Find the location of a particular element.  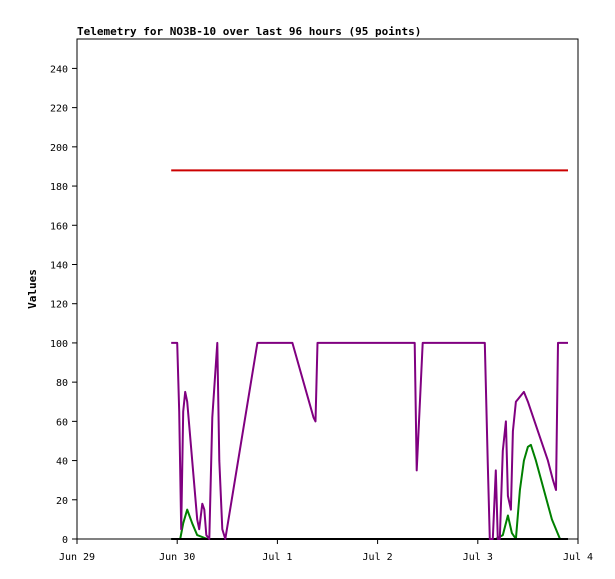

y-axis: 0 20 40 60 80 100 120 140 160 180 200 220 240 is located at coordinates (63, 305).